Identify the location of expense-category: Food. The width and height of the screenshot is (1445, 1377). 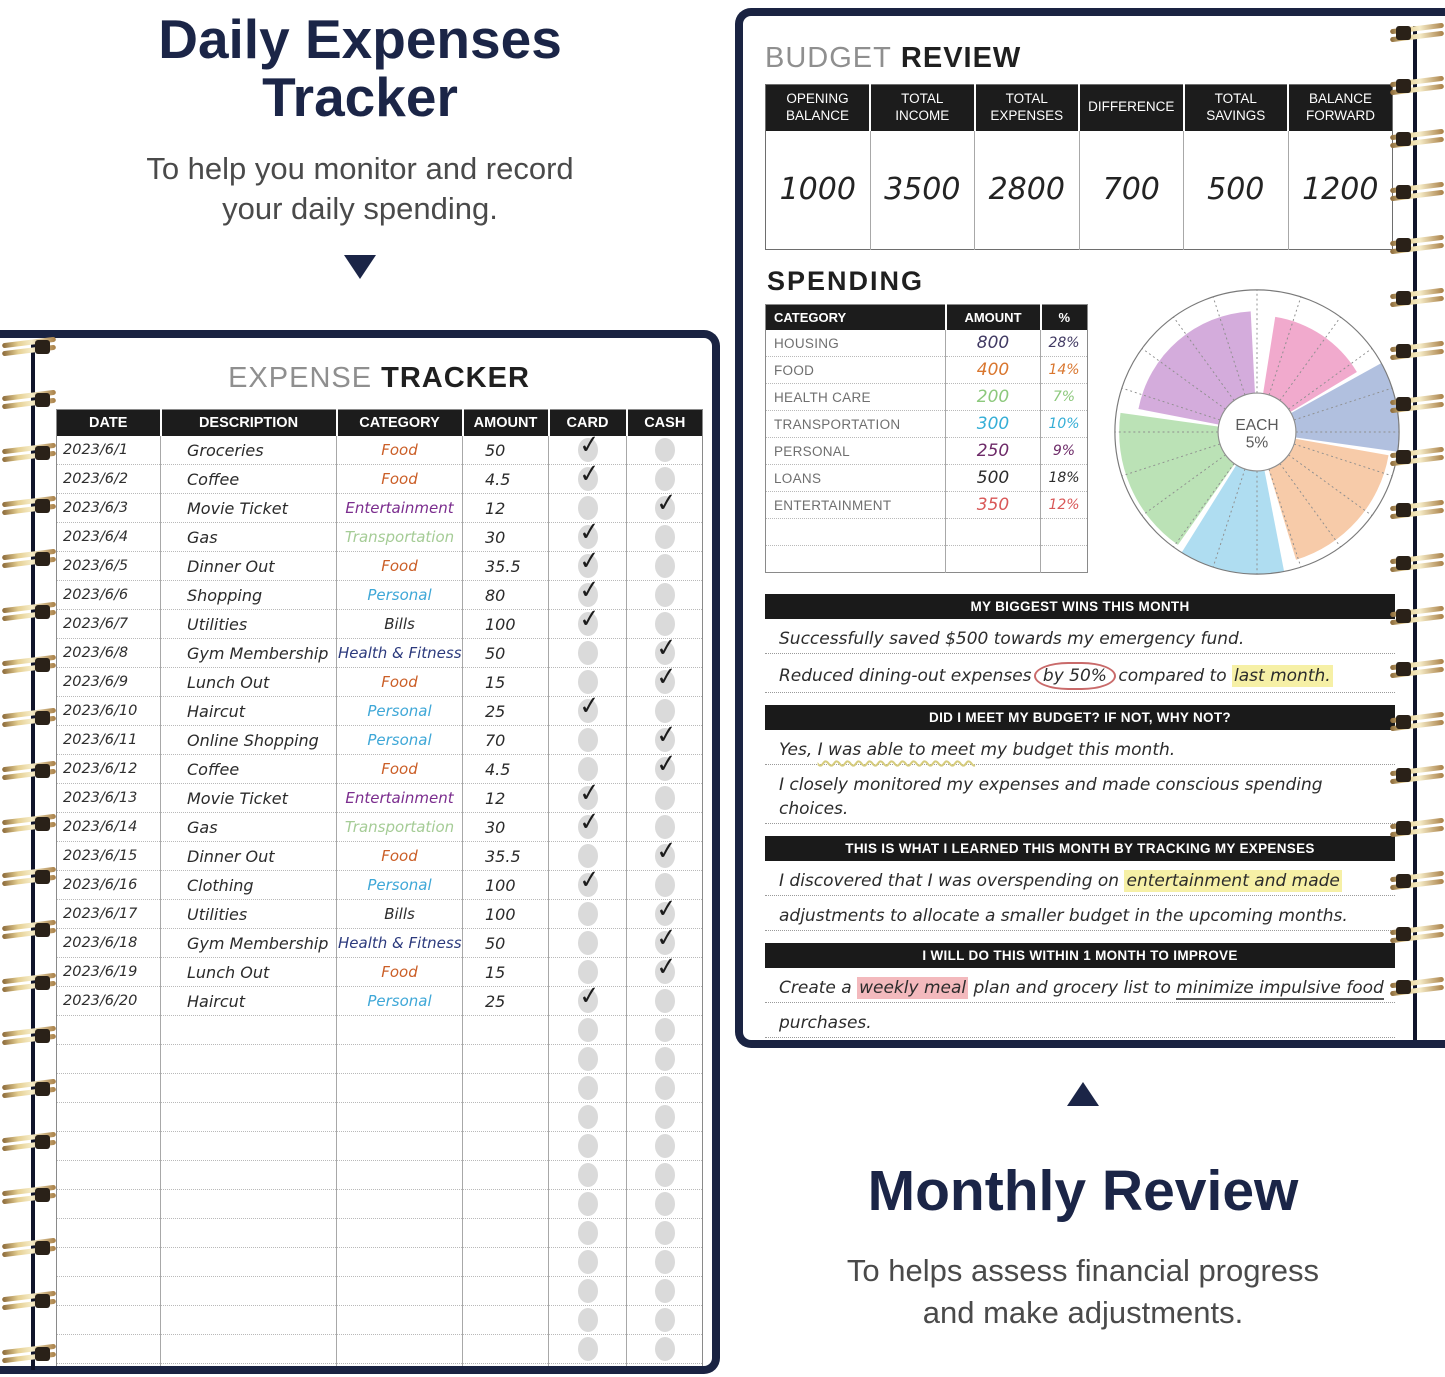
(399, 856).